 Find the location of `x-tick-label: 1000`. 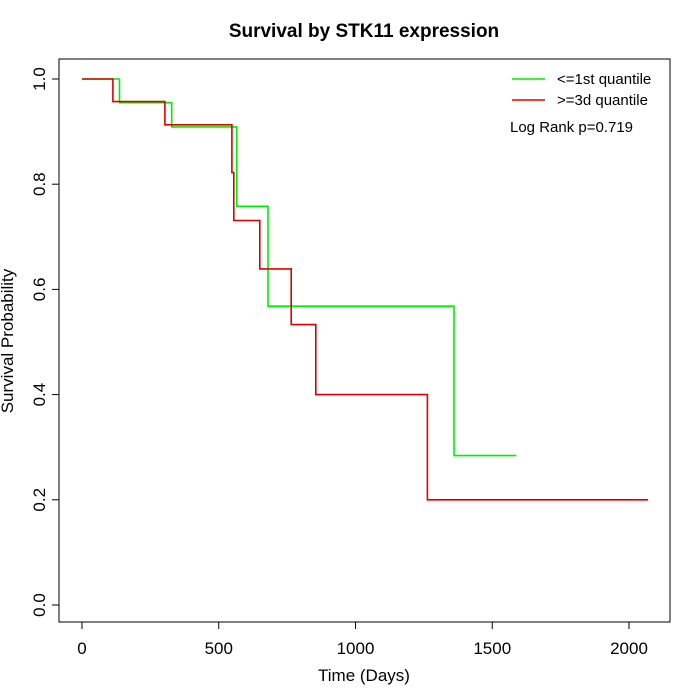

x-tick-label: 1000 is located at coordinates (356, 648).